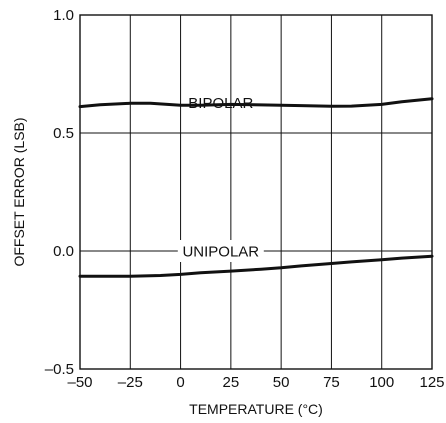 Image resolution: width=446 pixels, height=423 pixels. I want to click on y-tick-label: 1.0, so click(63, 15).